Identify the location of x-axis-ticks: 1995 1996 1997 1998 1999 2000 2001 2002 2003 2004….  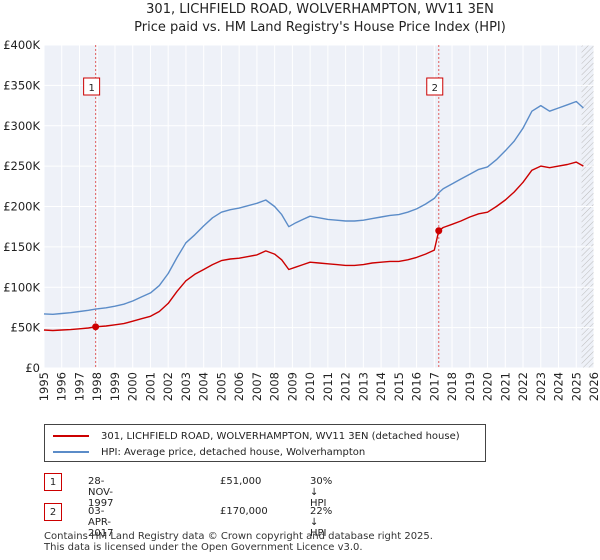
(318, 386).